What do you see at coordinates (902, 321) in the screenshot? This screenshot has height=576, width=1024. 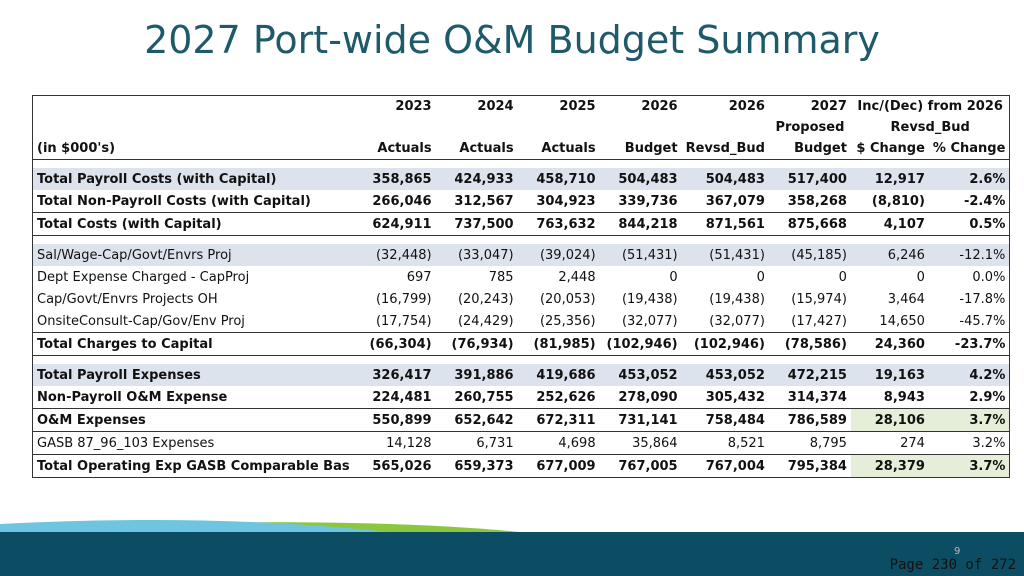 I see `cell-value: 14,650` at bounding box center [902, 321].